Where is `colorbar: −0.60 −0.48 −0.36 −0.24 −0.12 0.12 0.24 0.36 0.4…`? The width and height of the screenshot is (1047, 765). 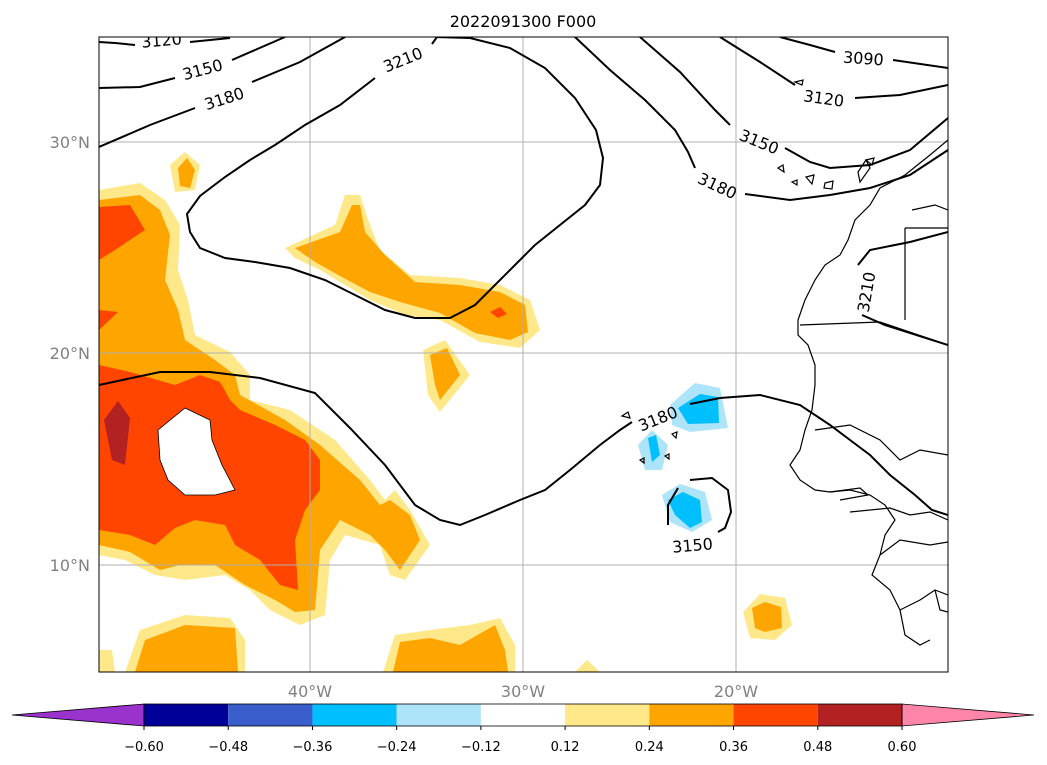 colorbar: −0.60 −0.48 −0.36 −0.24 −0.12 0.12 0.24 0.36 0.4… is located at coordinates (523, 729).